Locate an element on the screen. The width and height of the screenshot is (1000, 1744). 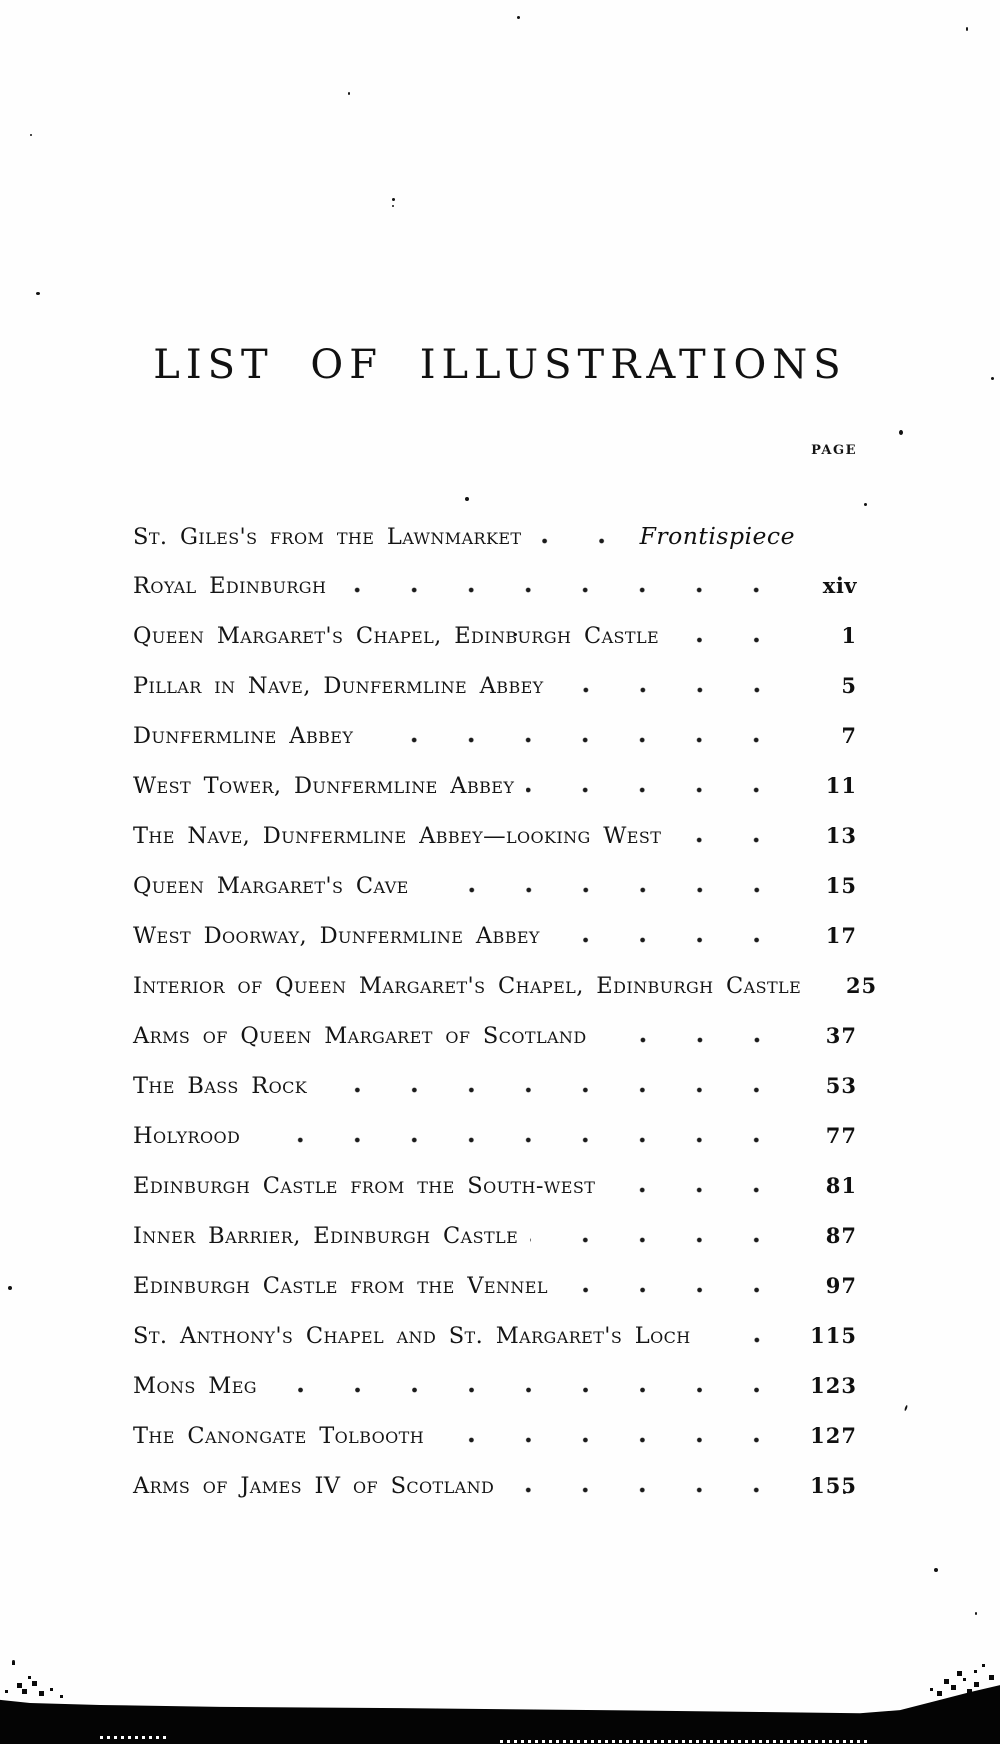
entry-title: The Nave, Dunfermline Abbey—looking West is located at coordinates (397, 836).